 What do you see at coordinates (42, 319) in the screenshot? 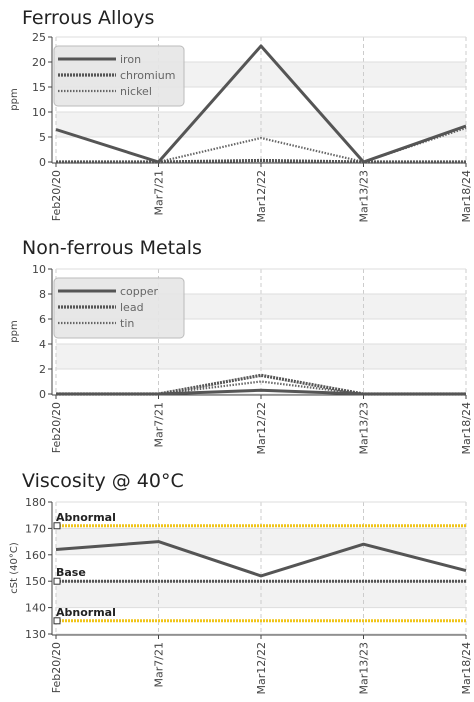
I see `y-tick-label: 6` at bounding box center [42, 319].